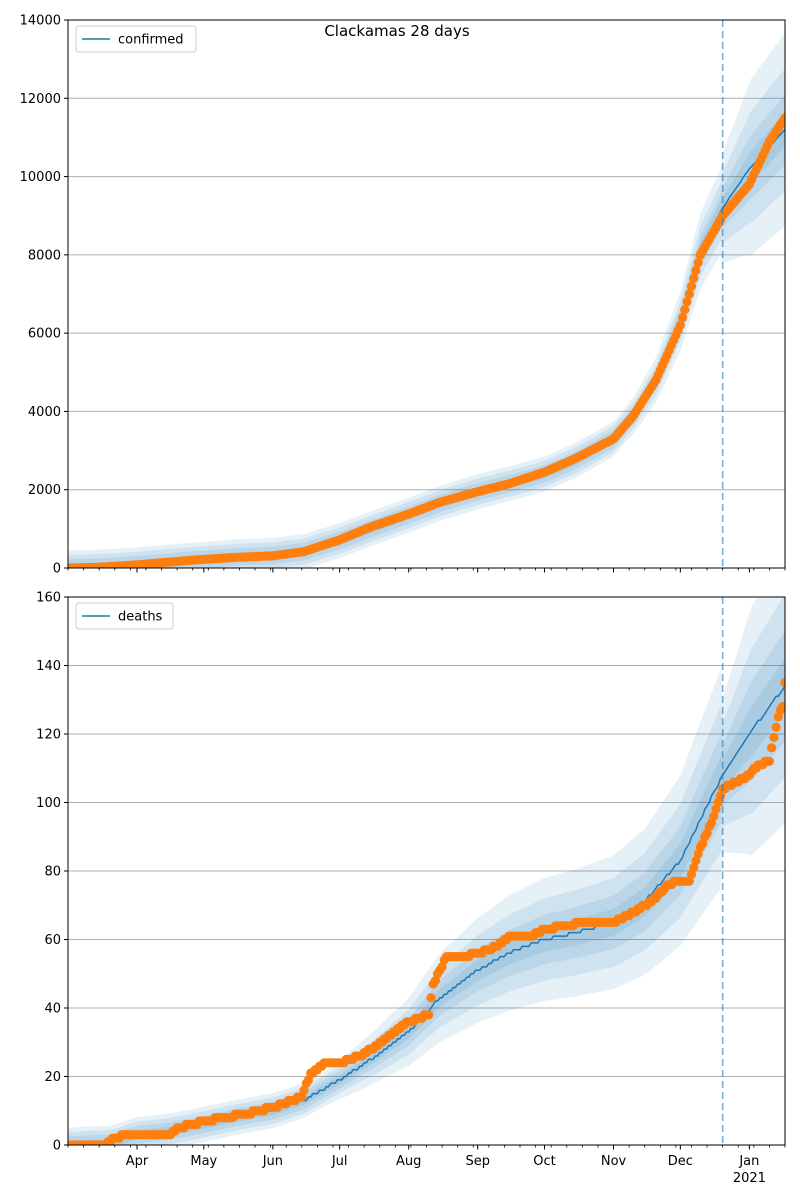 This screenshot has height=1200, width=800. Describe the element at coordinates (44, 255) in the screenshot. I see `y-tick-label: 8000` at that location.